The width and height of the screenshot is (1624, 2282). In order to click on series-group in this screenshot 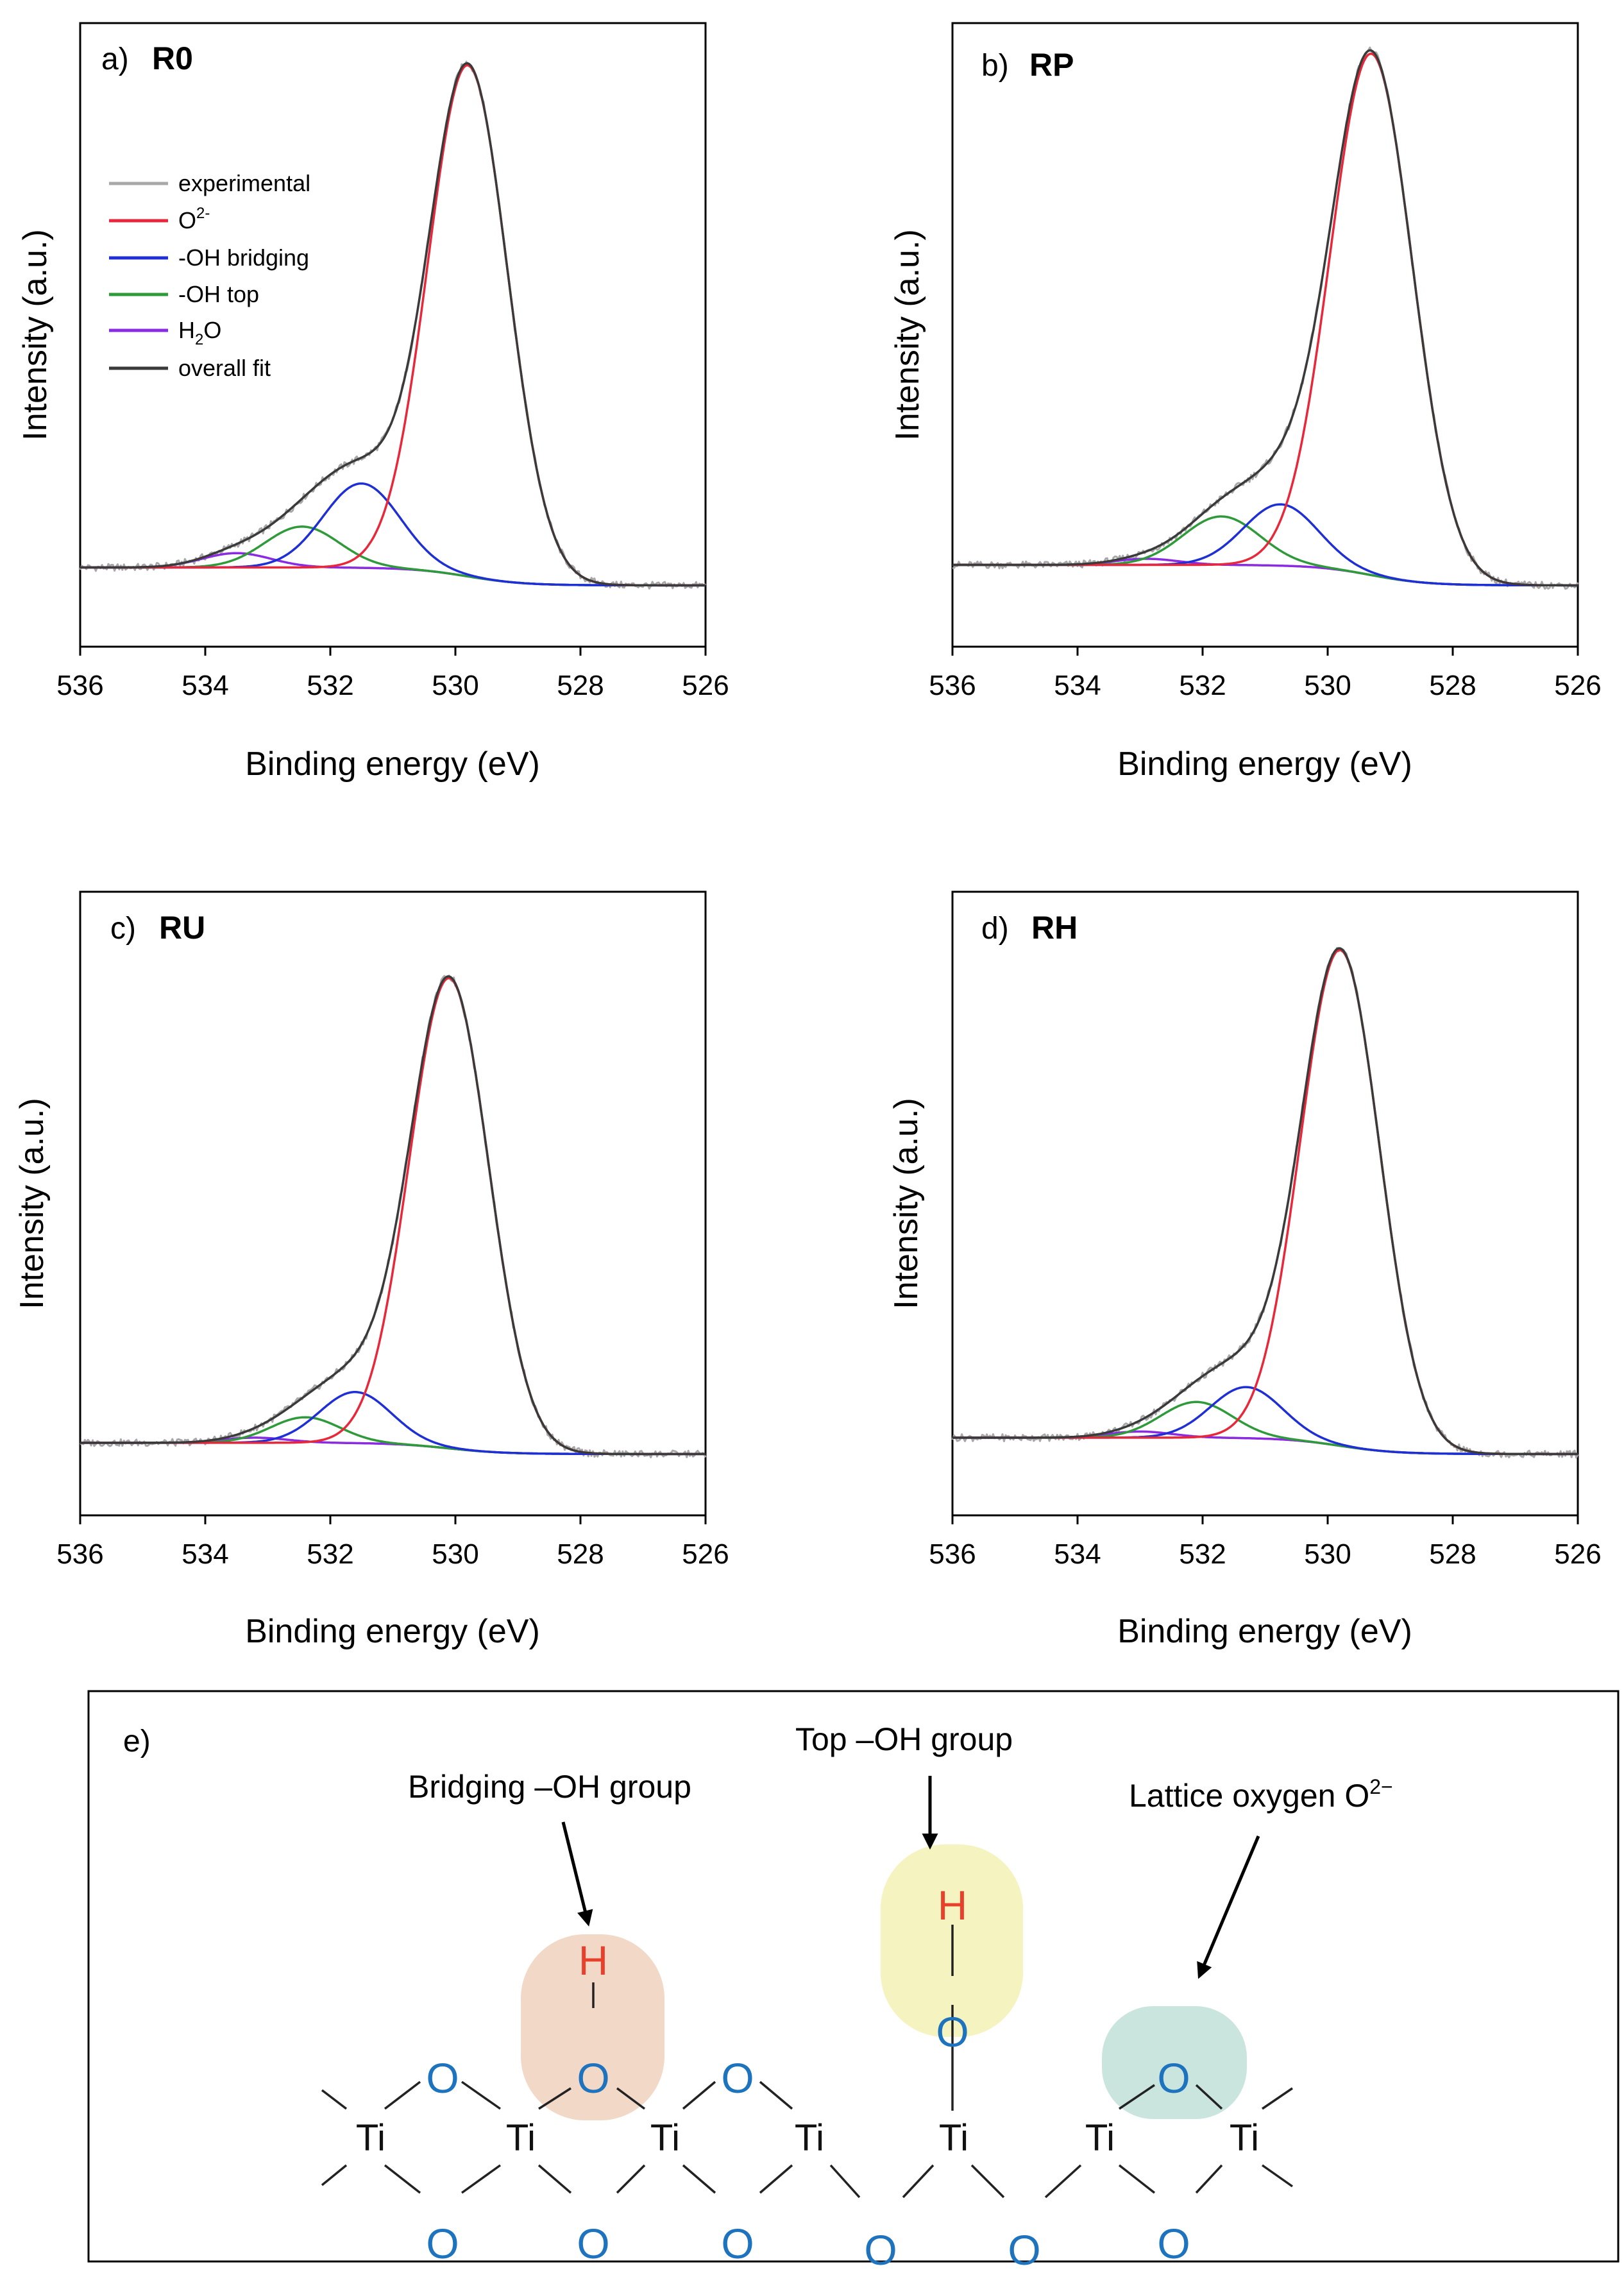, I will do `click(1265, 318)`.